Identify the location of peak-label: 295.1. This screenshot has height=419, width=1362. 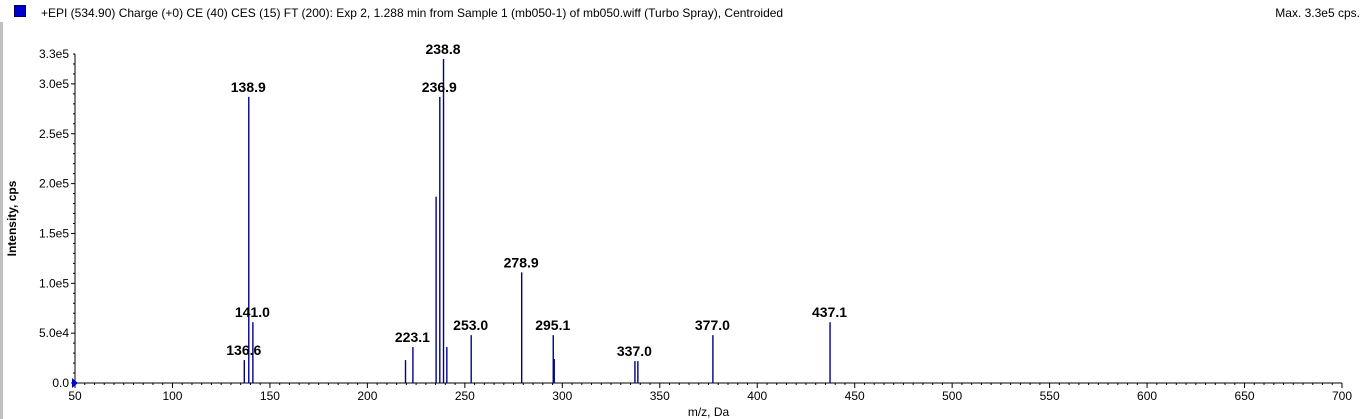
(552, 325).